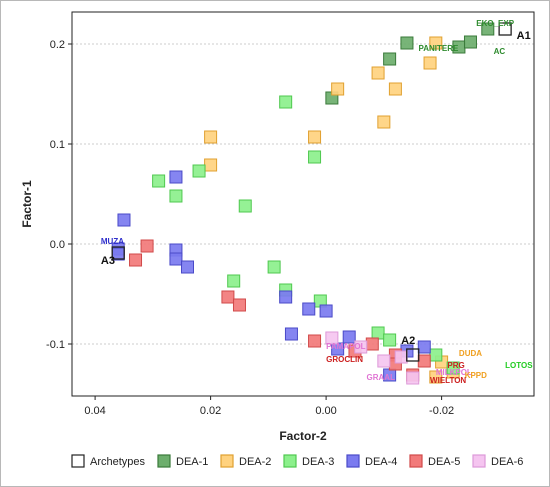 The image size is (550, 487). What do you see at coordinates (108, 261) in the screenshot?
I see `point-annotation: A3` at bounding box center [108, 261].